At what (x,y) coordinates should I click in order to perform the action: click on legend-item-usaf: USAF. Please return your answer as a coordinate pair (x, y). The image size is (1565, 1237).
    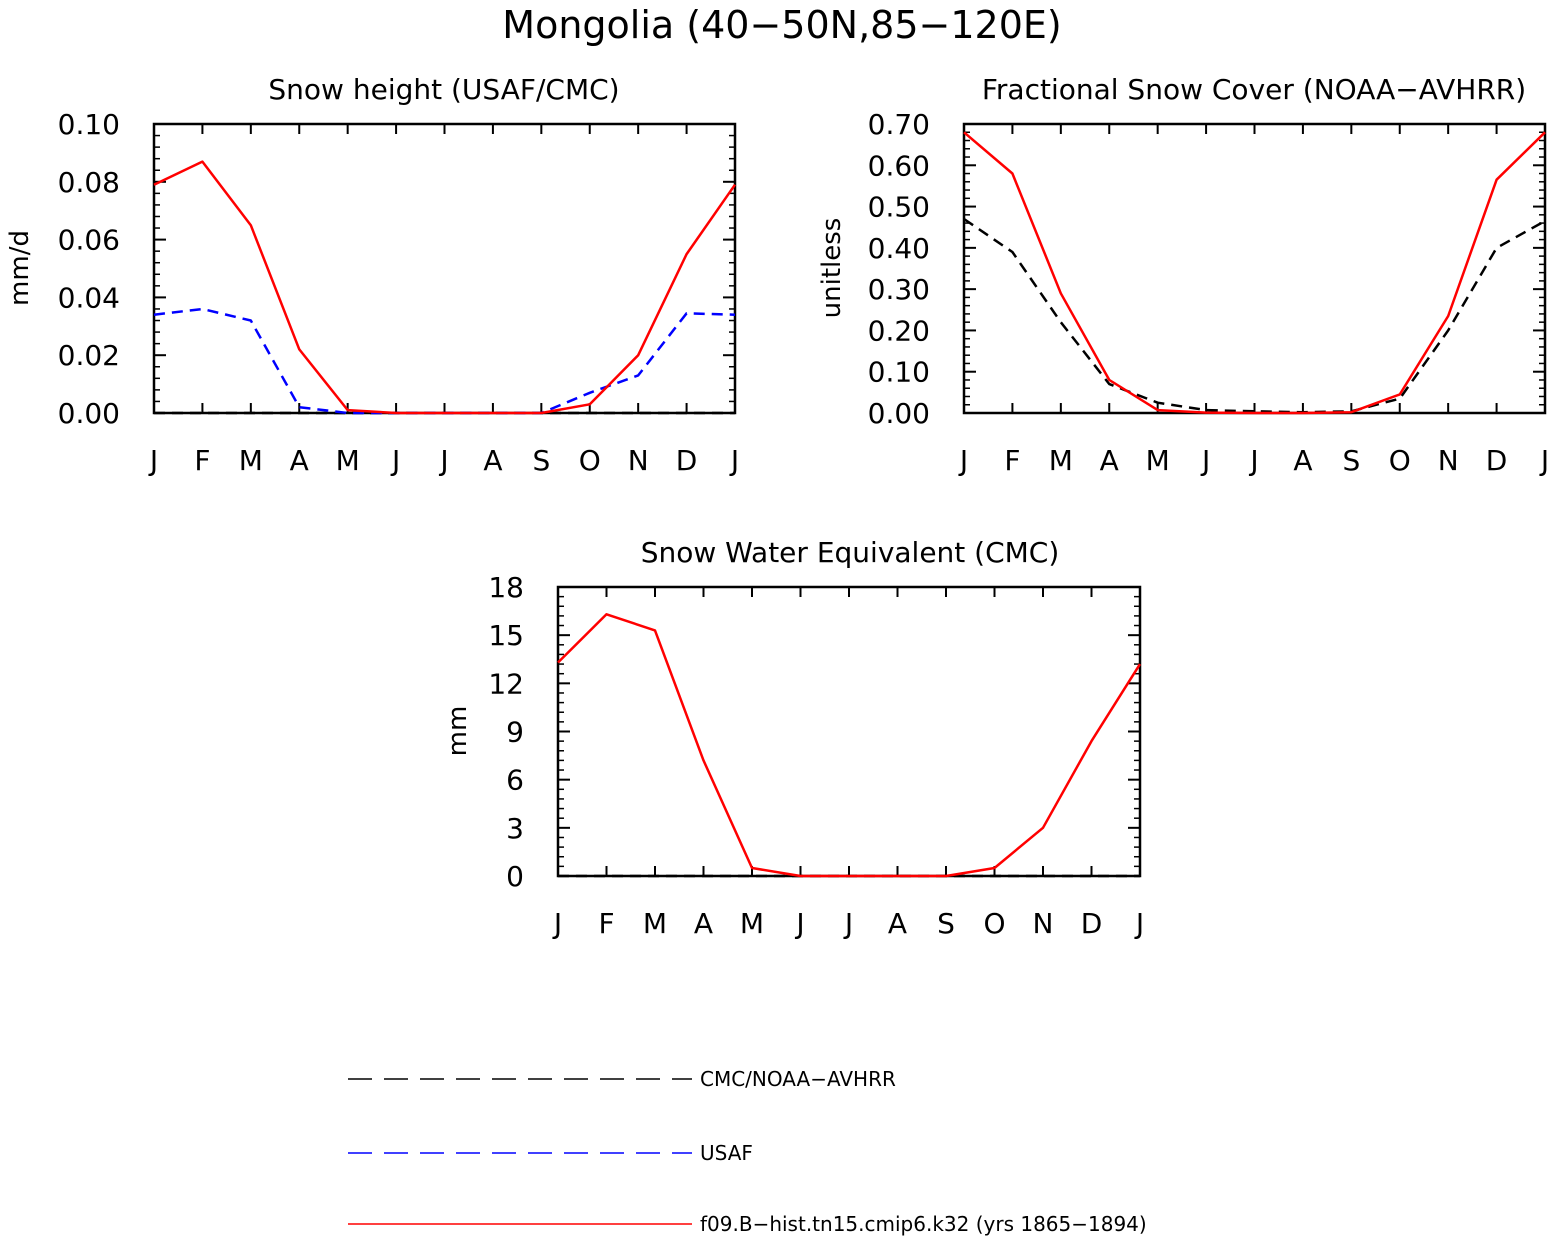
    Looking at the image, I should click on (550, 1153).